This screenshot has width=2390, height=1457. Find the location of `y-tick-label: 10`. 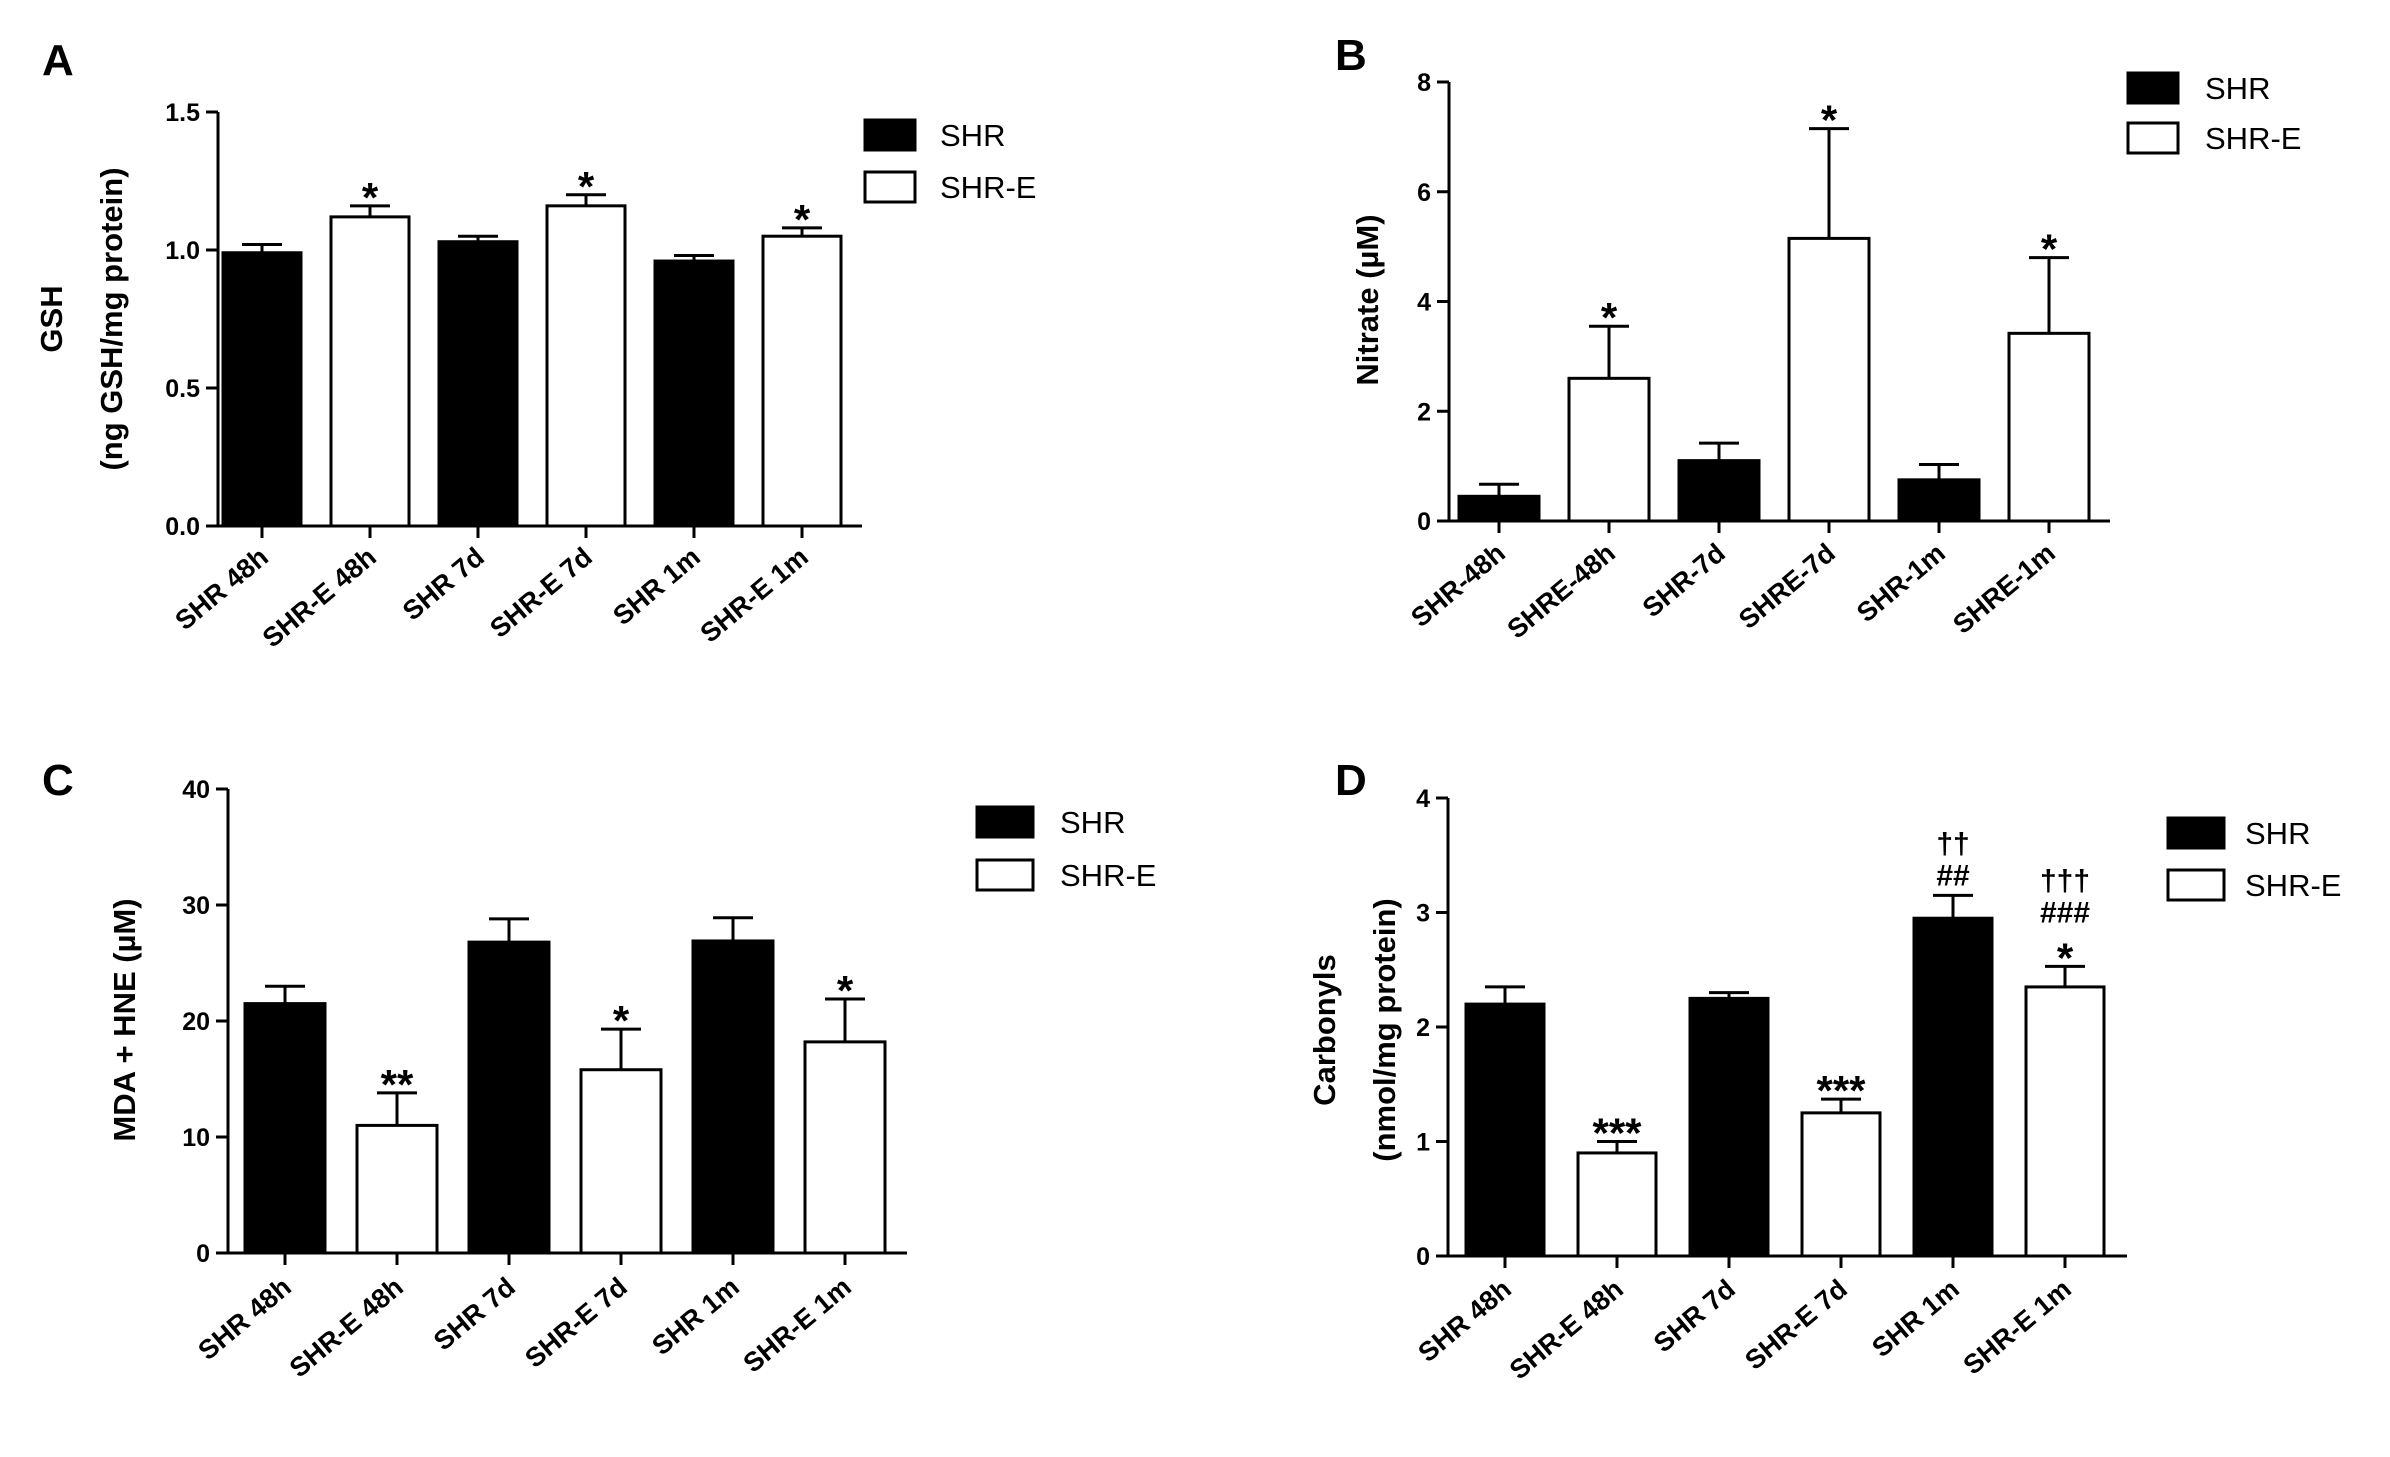

y-tick-label: 10 is located at coordinates (196, 1138).